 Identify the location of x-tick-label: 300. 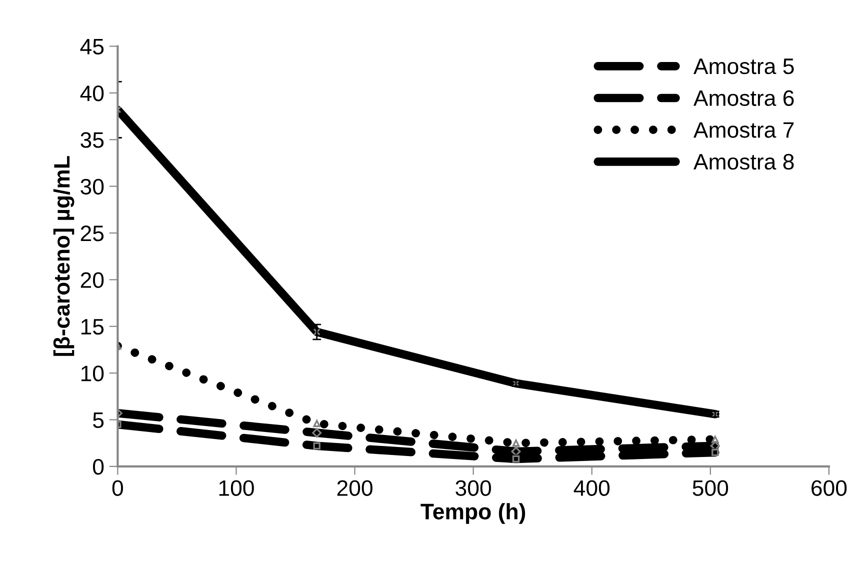
(473, 488).